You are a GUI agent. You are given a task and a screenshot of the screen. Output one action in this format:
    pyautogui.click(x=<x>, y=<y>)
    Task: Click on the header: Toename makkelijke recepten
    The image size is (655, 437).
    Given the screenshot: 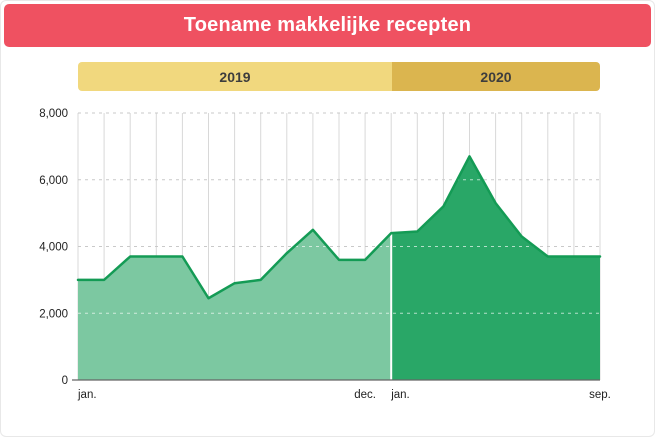 What is the action you would take?
    pyautogui.click(x=327, y=25)
    